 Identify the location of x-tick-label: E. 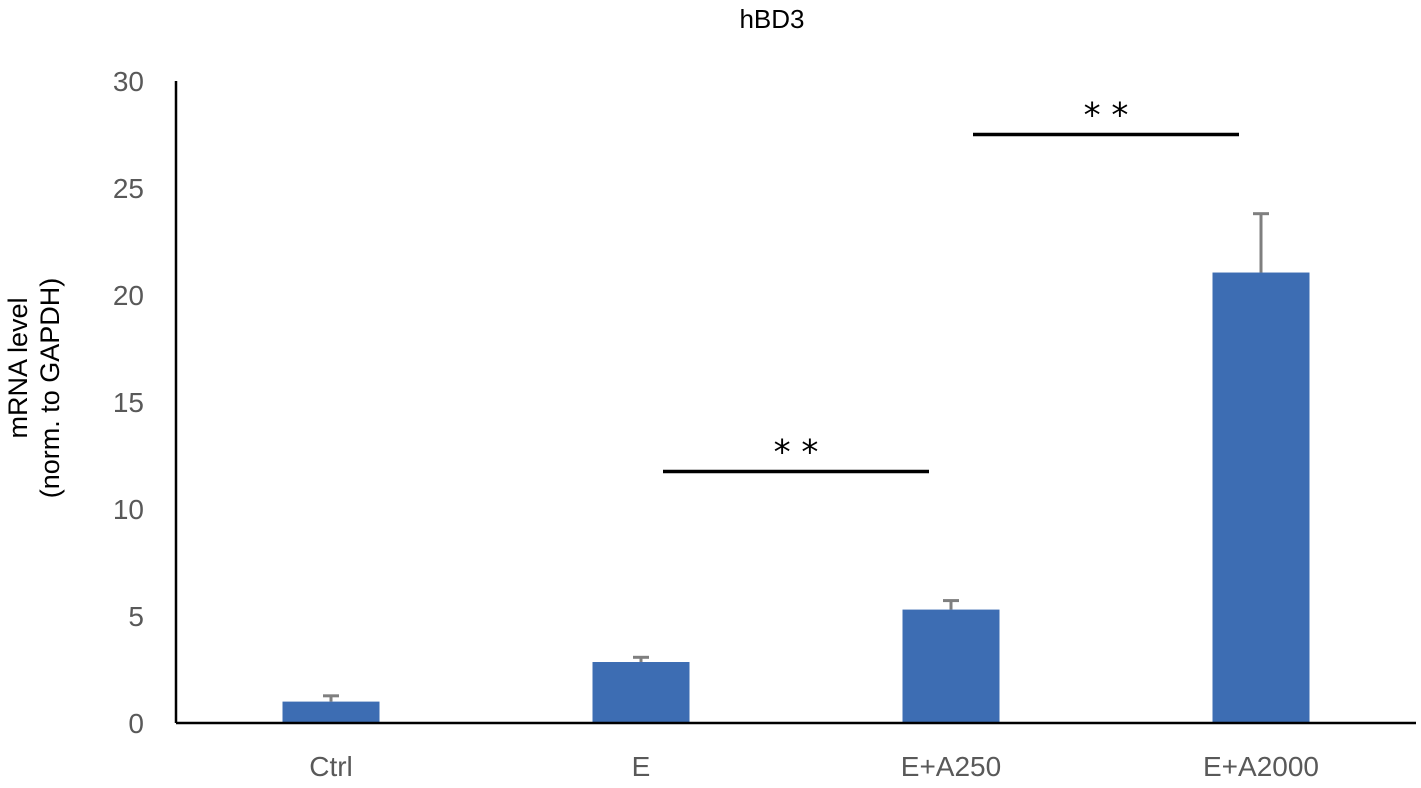
(641, 766).